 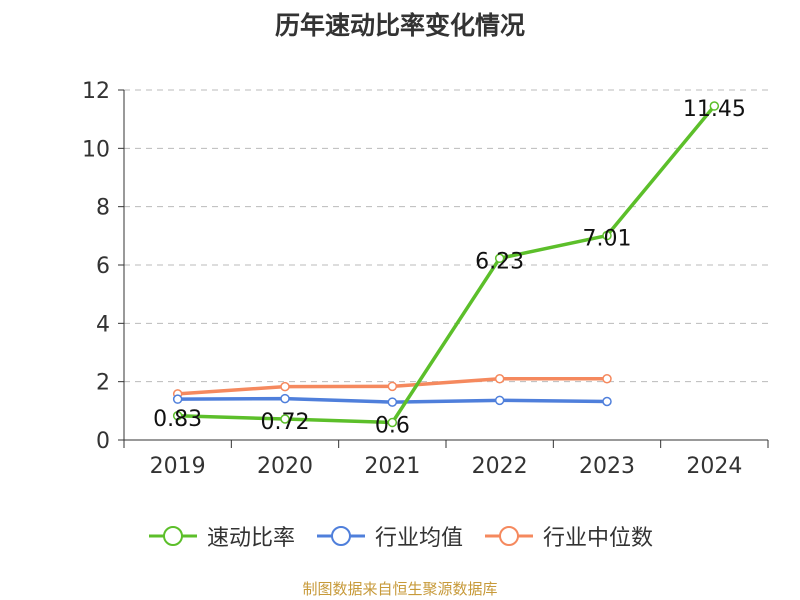 What do you see at coordinates (399, 25) in the screenshot?
I see `chart-title: 历年速动比率变化情况` at bounding box center [399, 25].